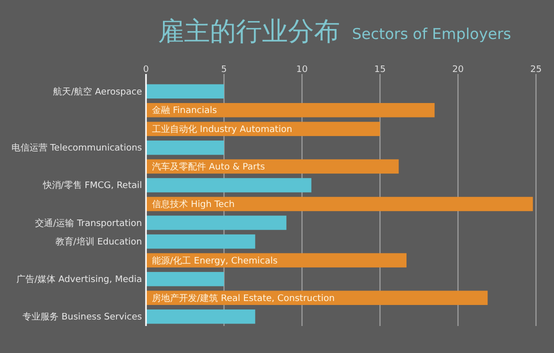 The width and height of the screenshot is (554, 353). What do you see at coordinates (76, 148) in the screenshot?
I see `y-tick-label: 电信运营 Telecommunications` at bounding box center [76, 148].